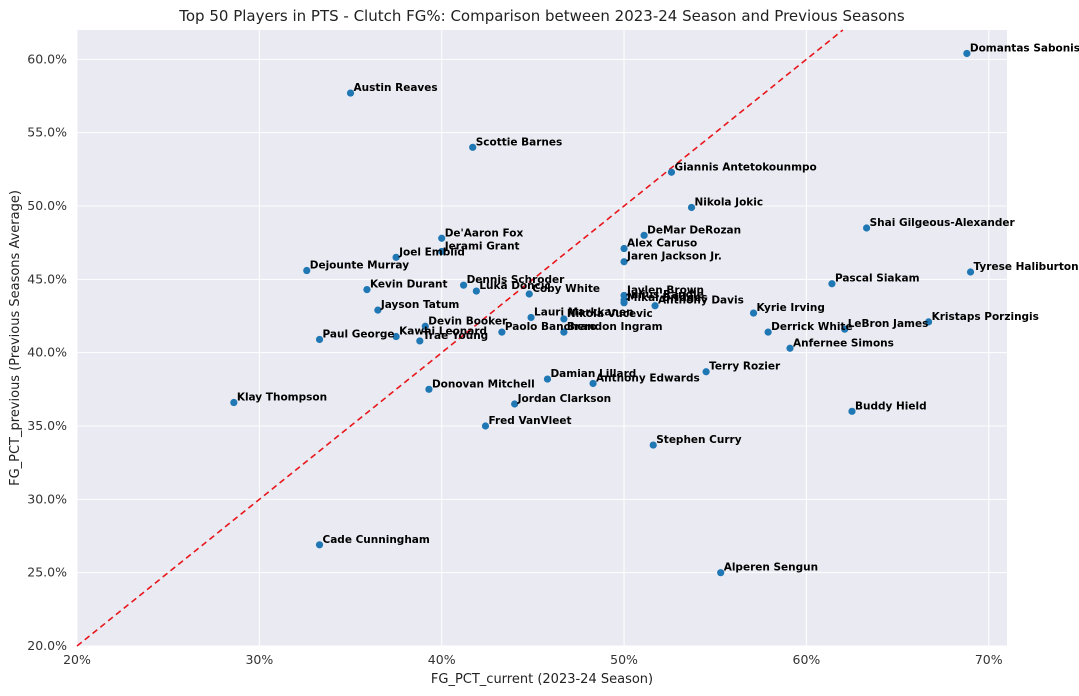  I want to click on point-label: Lauri Markkanen, so click(584, 312).